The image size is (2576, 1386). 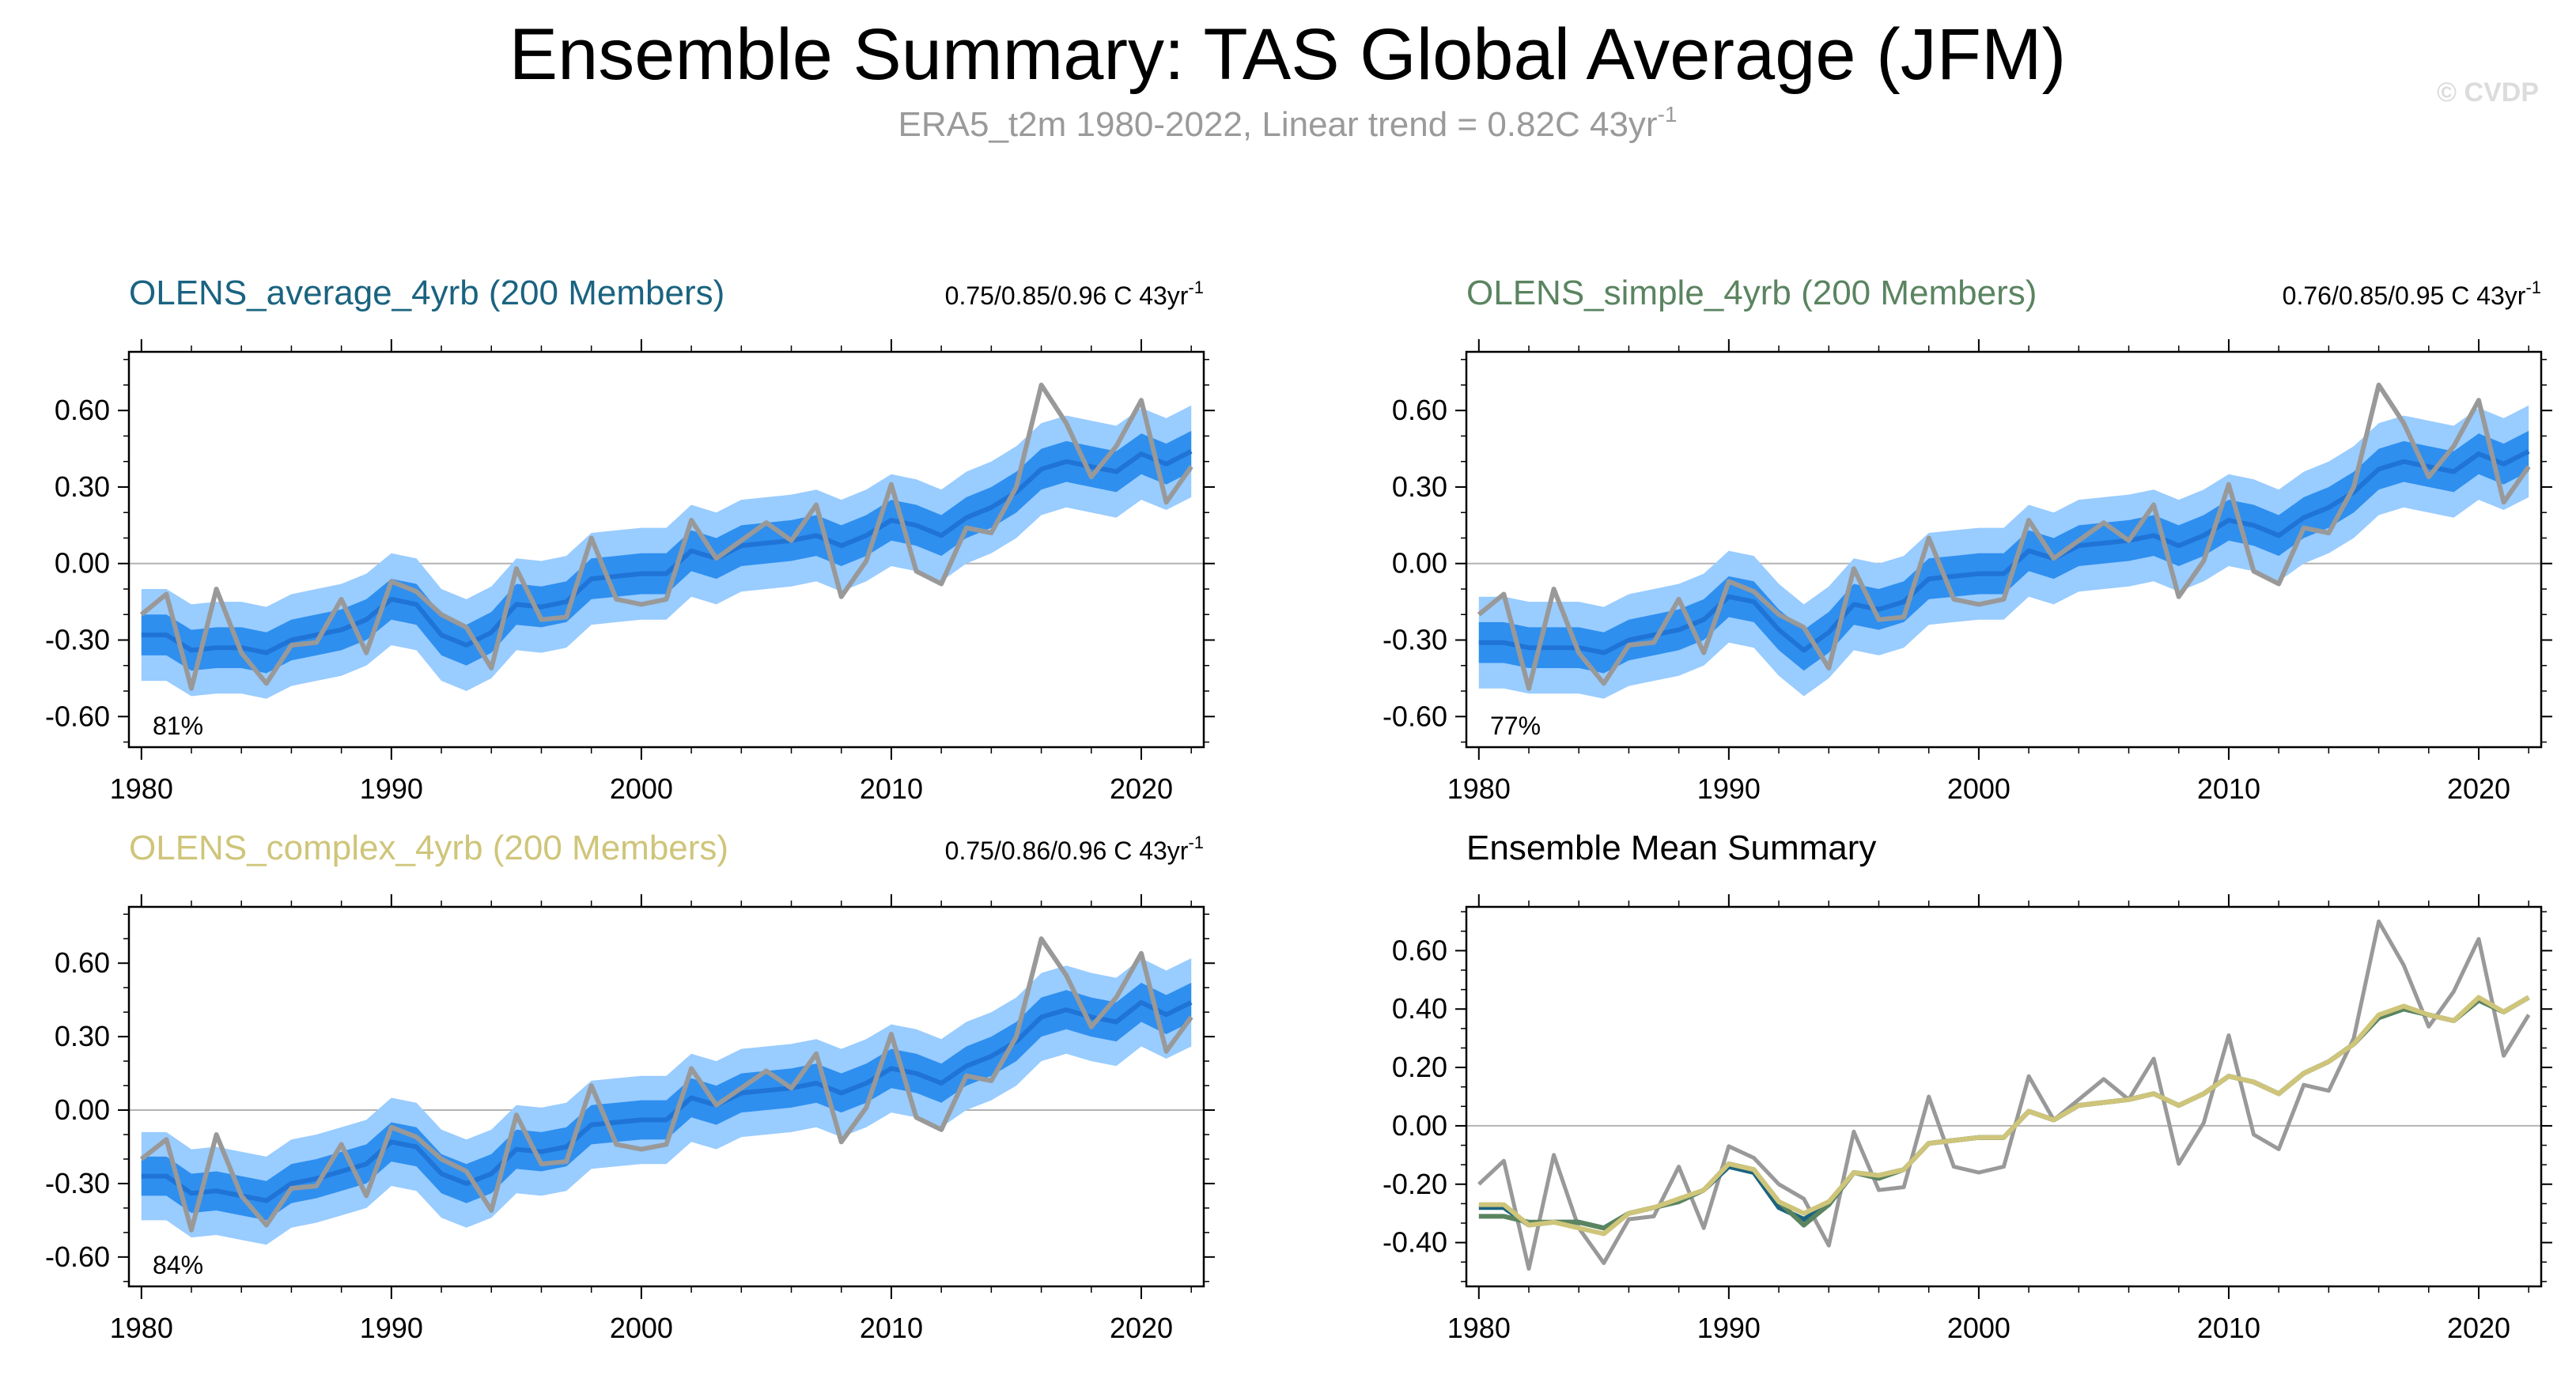 What do you see at coordinates (1516, 726) in the screenshot?
I see `percent-label: 77%` at bounding box center [1516, 726].